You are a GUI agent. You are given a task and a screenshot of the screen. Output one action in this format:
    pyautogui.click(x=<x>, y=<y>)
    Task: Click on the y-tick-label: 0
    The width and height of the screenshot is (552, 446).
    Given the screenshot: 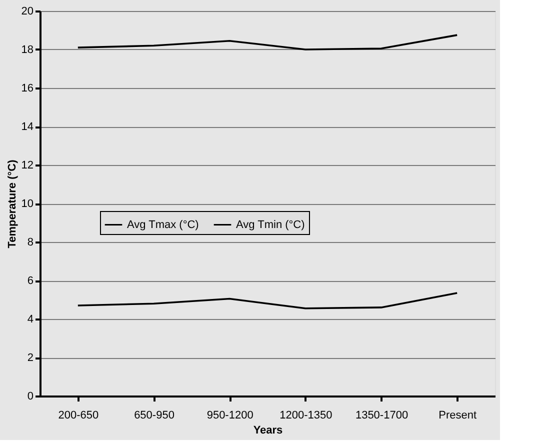 What is the action you would take?
    pyautogui.click(x=30, y=396)
    